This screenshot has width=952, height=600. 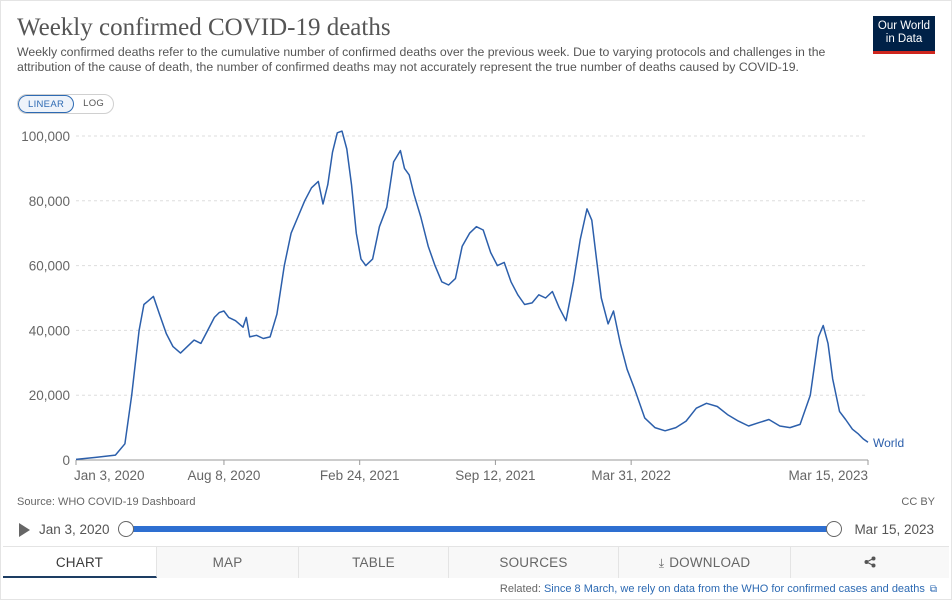 I want to click on x-tick-label: Mar 31, 2022, so click(x=631, y=475).